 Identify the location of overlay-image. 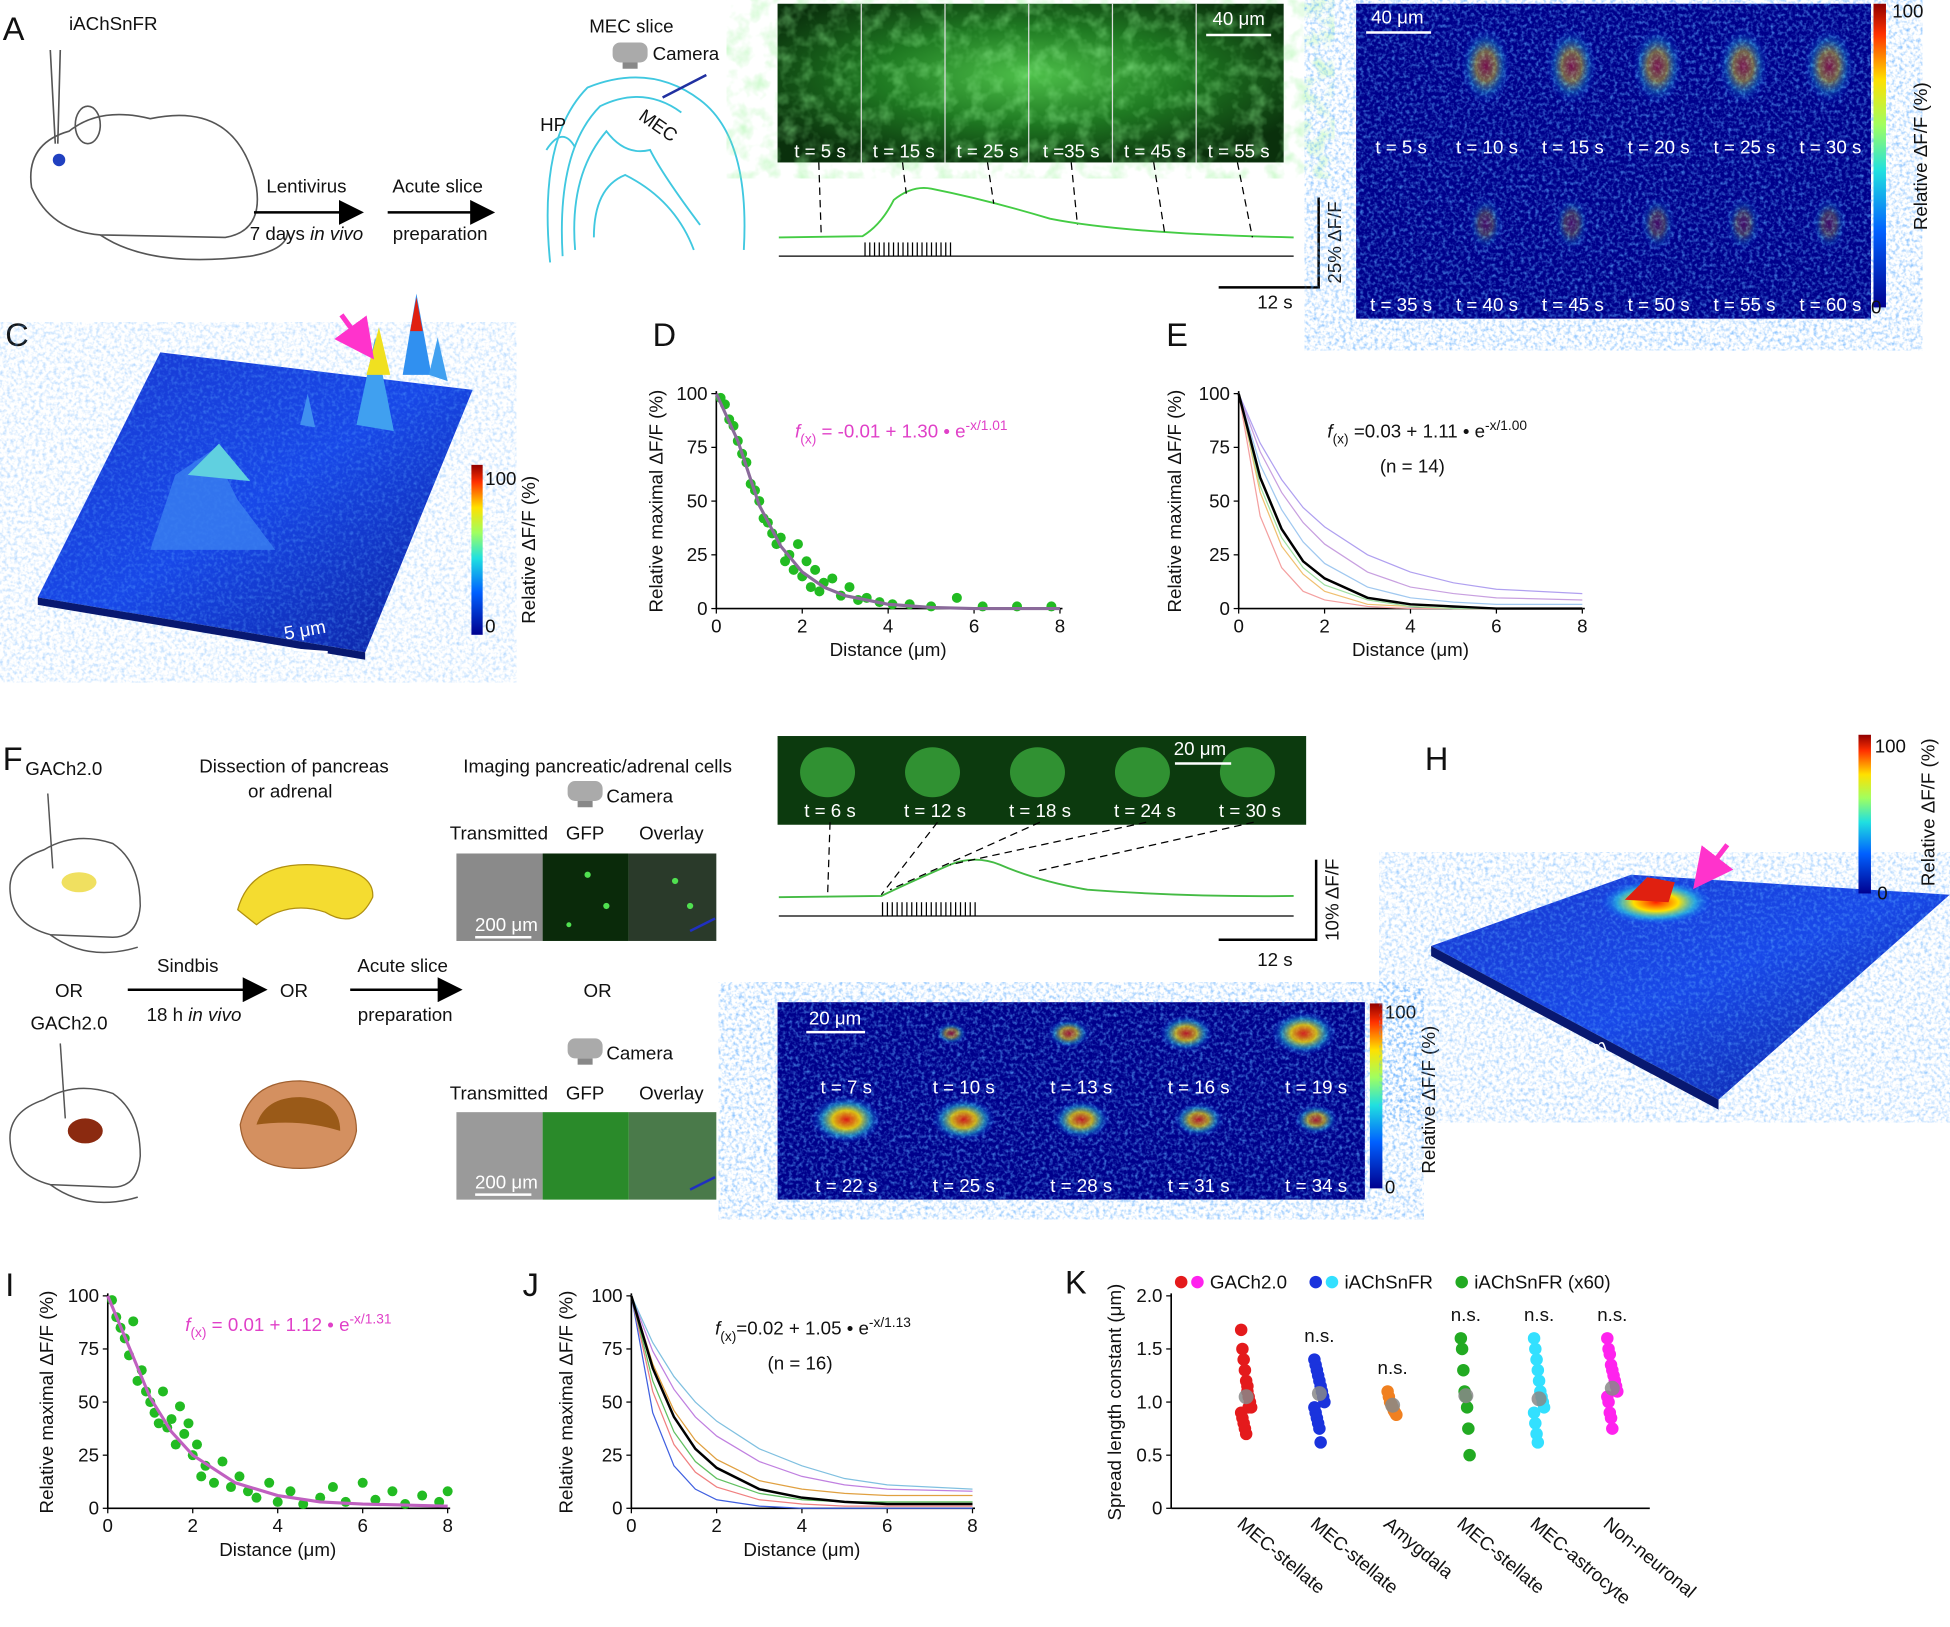
(672, 1156).